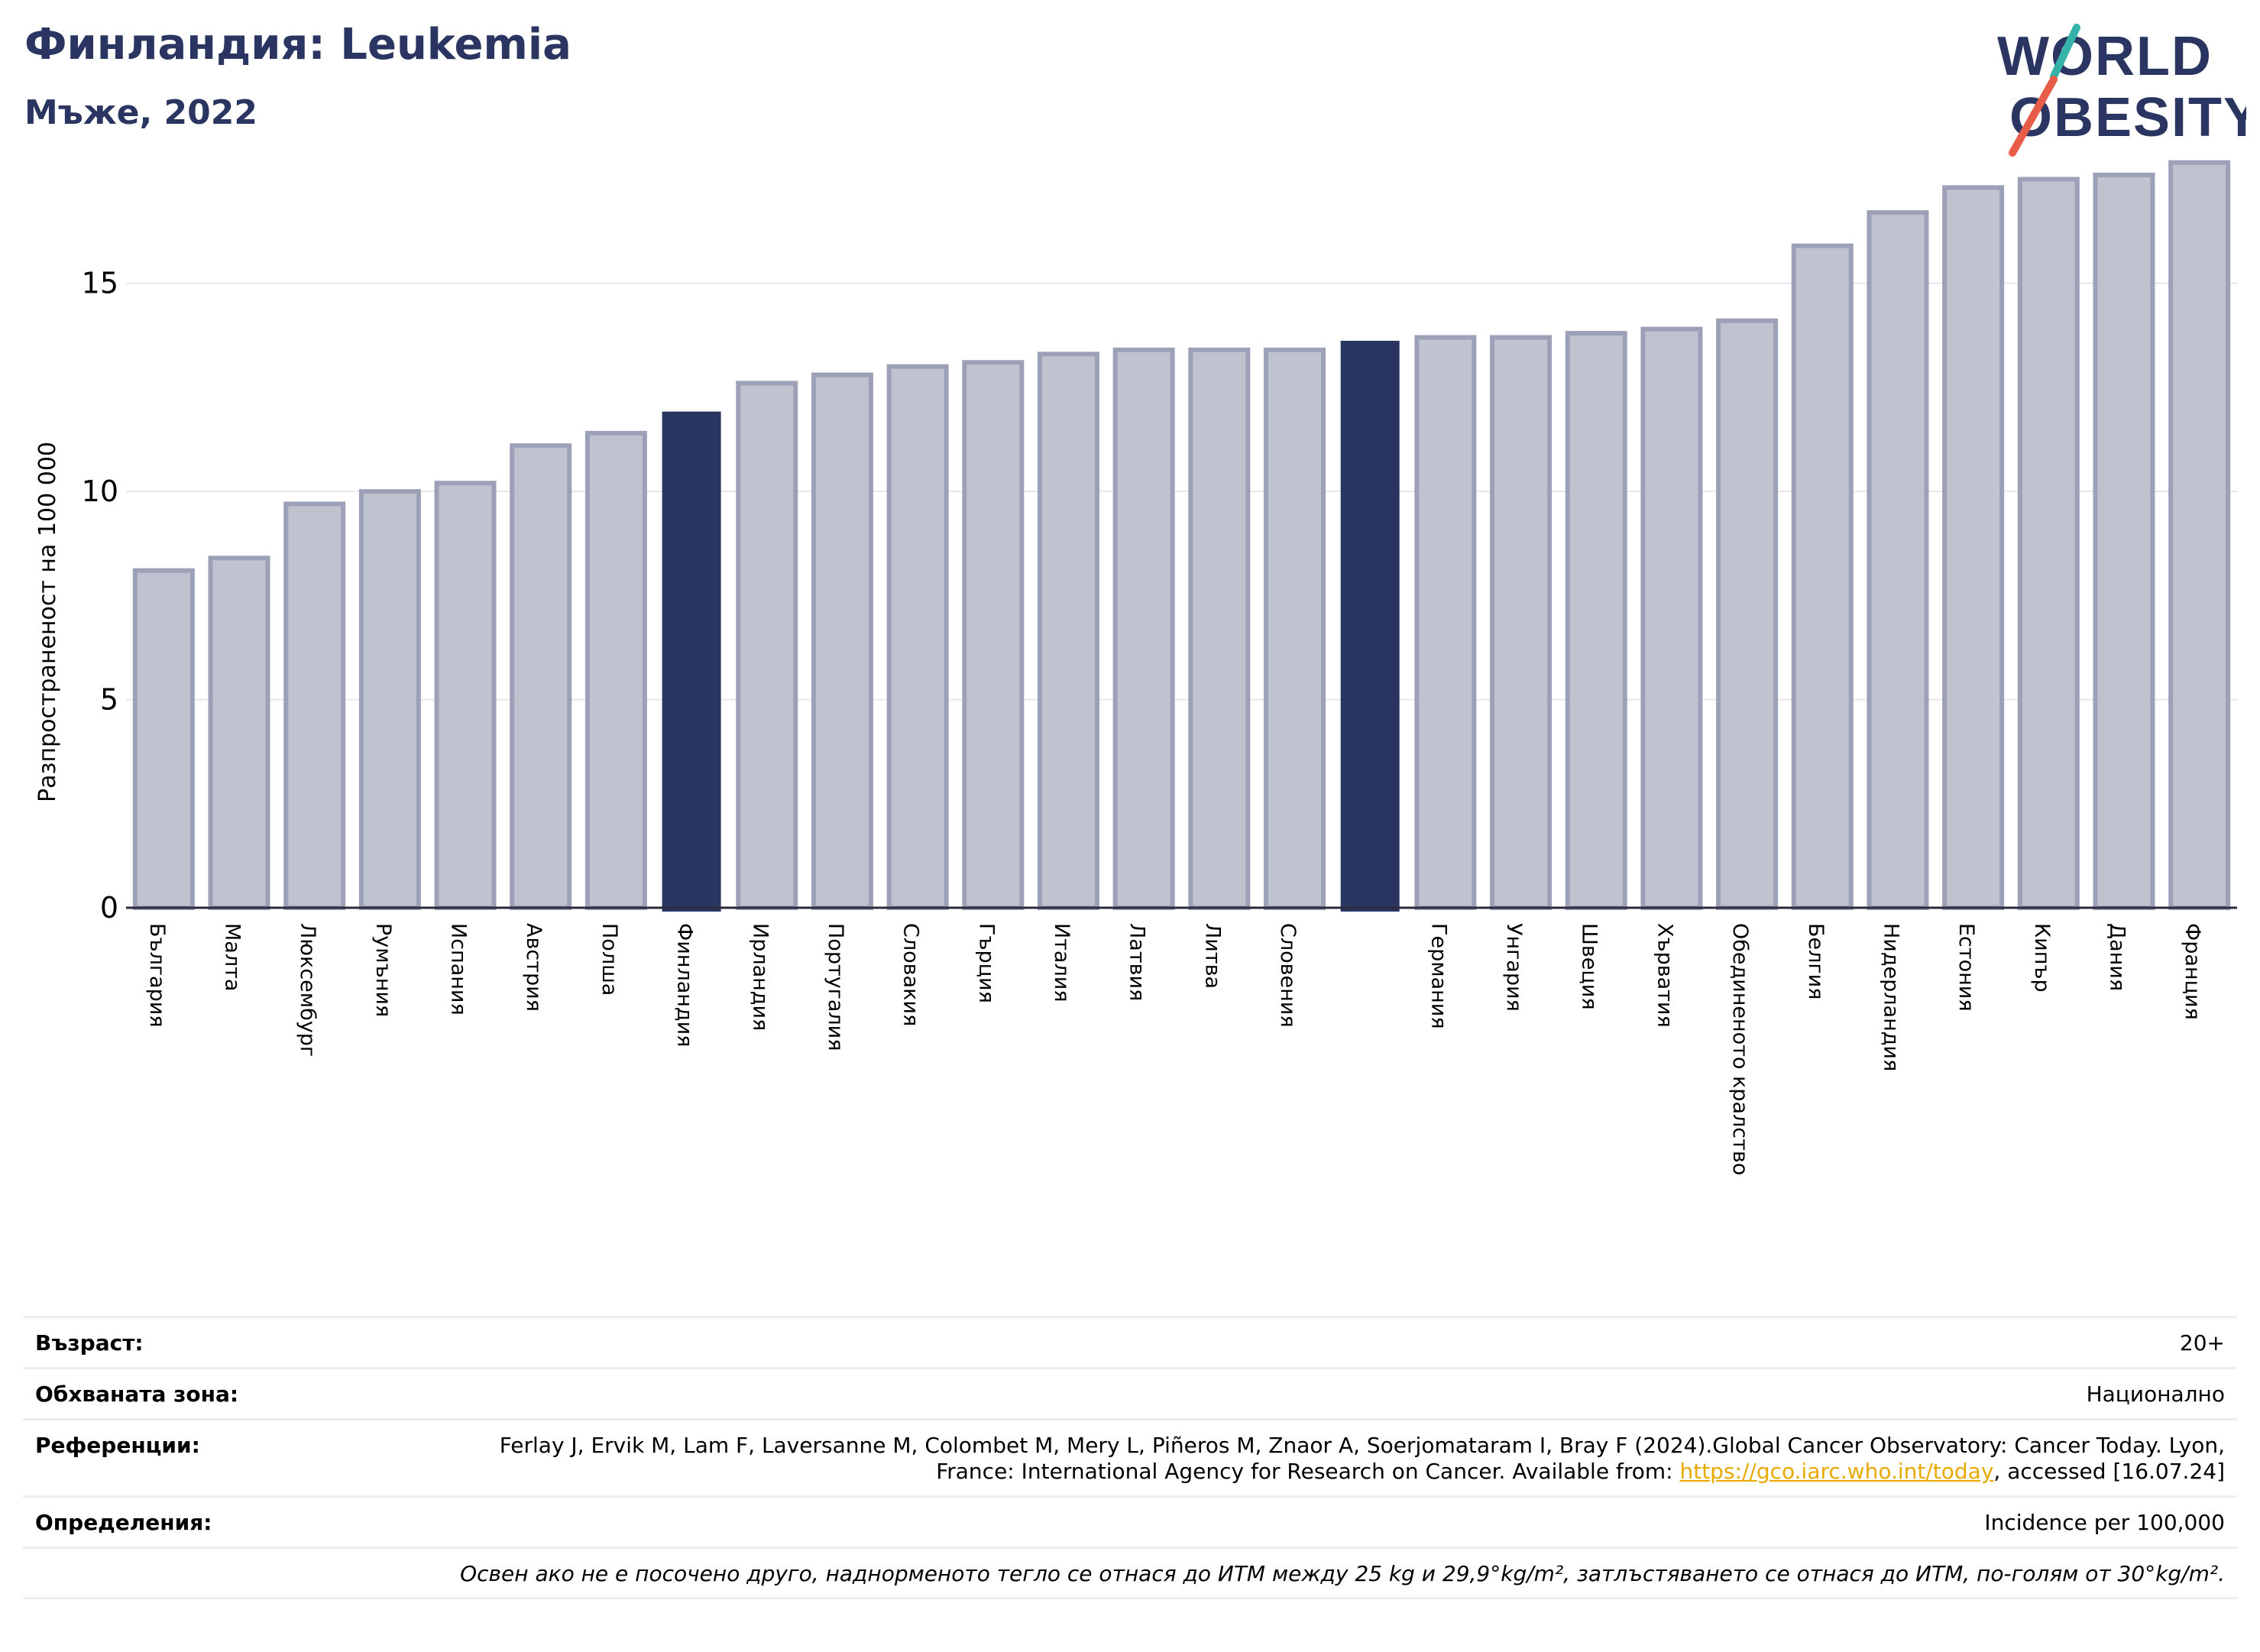  What do you see at coordinates (1836, 1471) in the screenshot?
I see `references-link: https://gco.iarc.who.int/today` at bounding box center [1836, 1471].